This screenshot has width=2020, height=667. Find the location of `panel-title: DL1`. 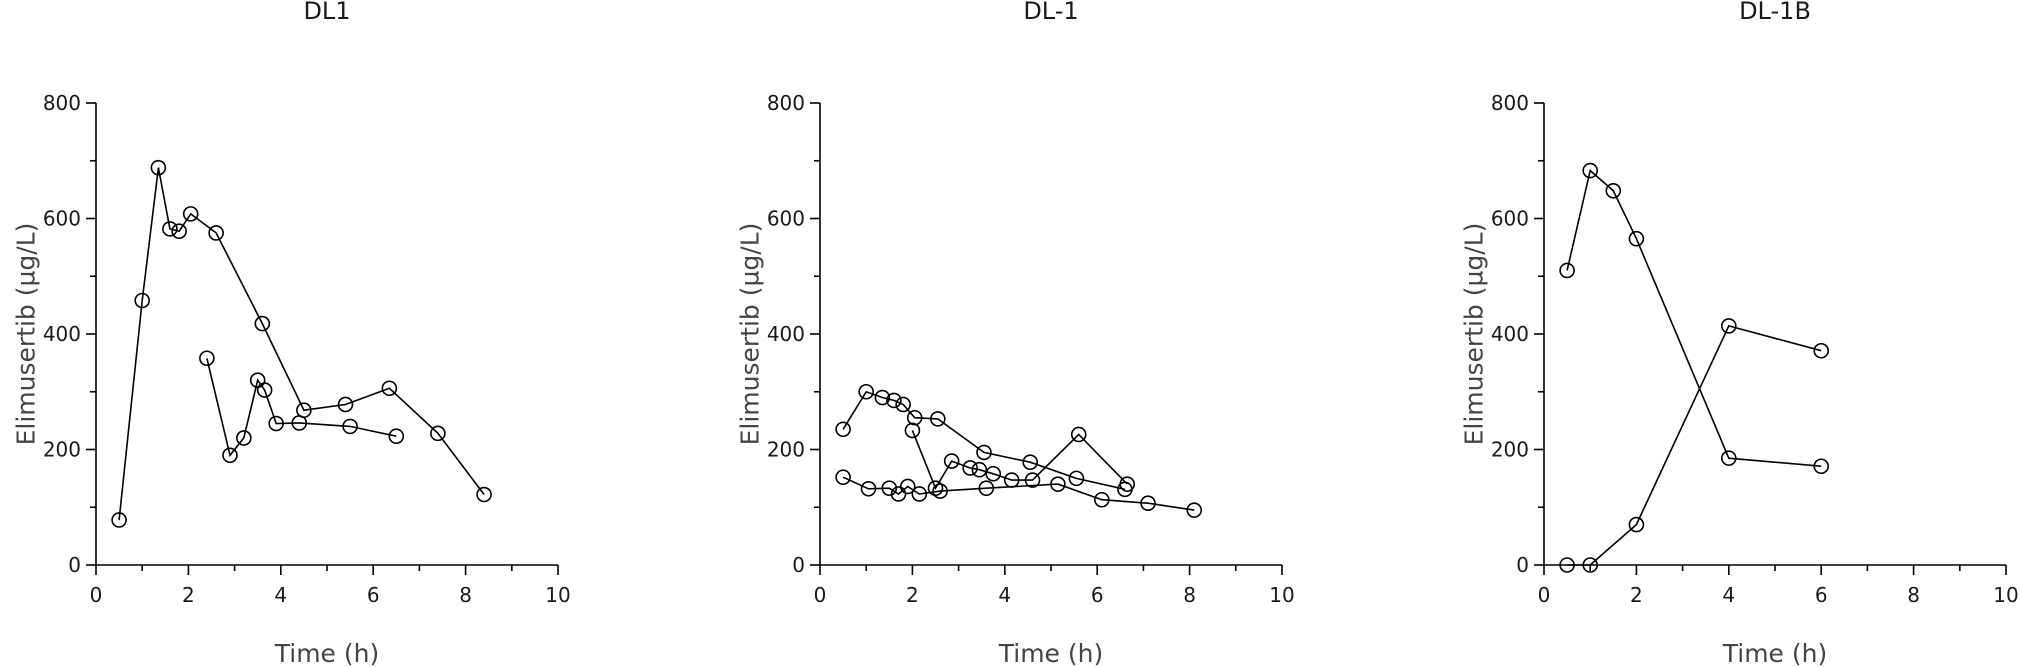

panel-title: DL1 is located at coordinates (326, 12).